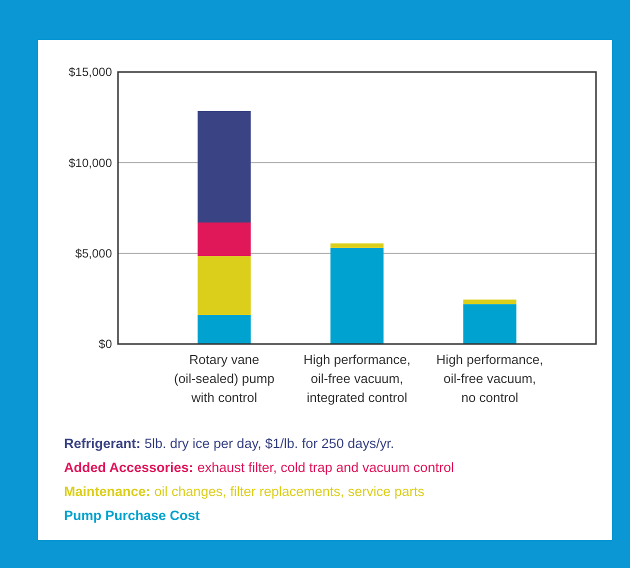  I want to click on text: Pump Purchase Cost, so click(132, 515).